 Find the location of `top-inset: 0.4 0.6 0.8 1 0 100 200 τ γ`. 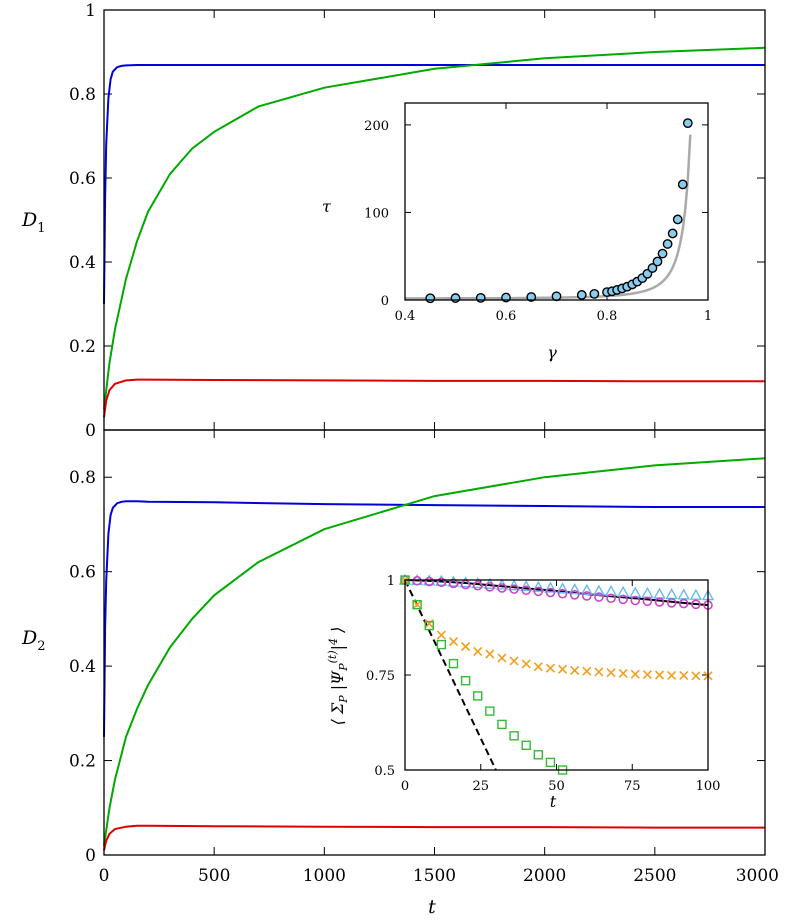

top-inset: 0.4 0.6 0.8 1 0 100 200 τ γ is located at coordinates (517, 232).